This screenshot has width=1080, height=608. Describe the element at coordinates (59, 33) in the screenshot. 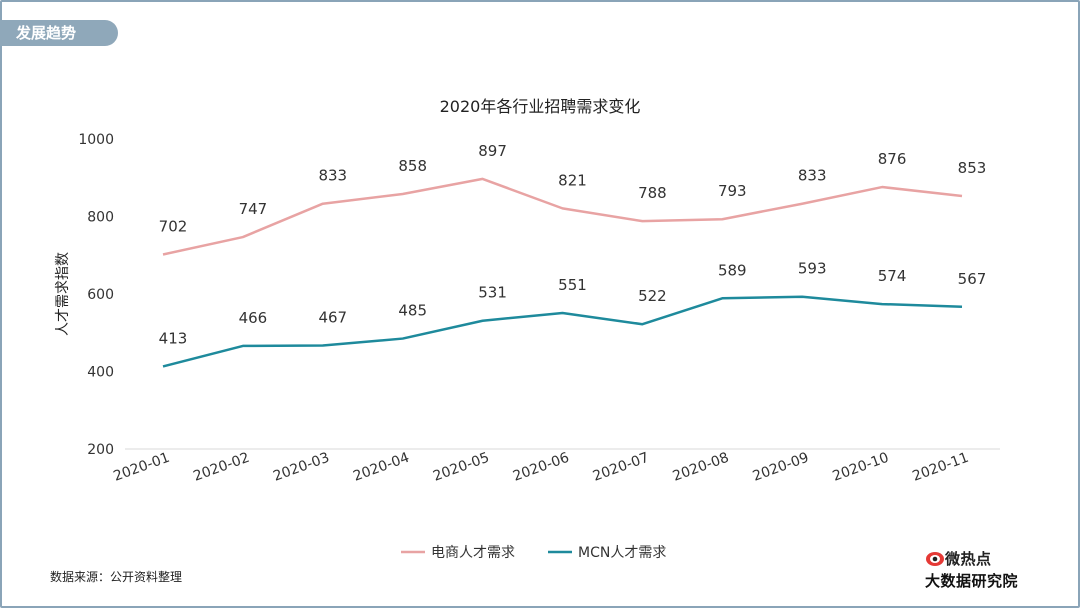

I see `section-tag: 发展趋势` at that location.